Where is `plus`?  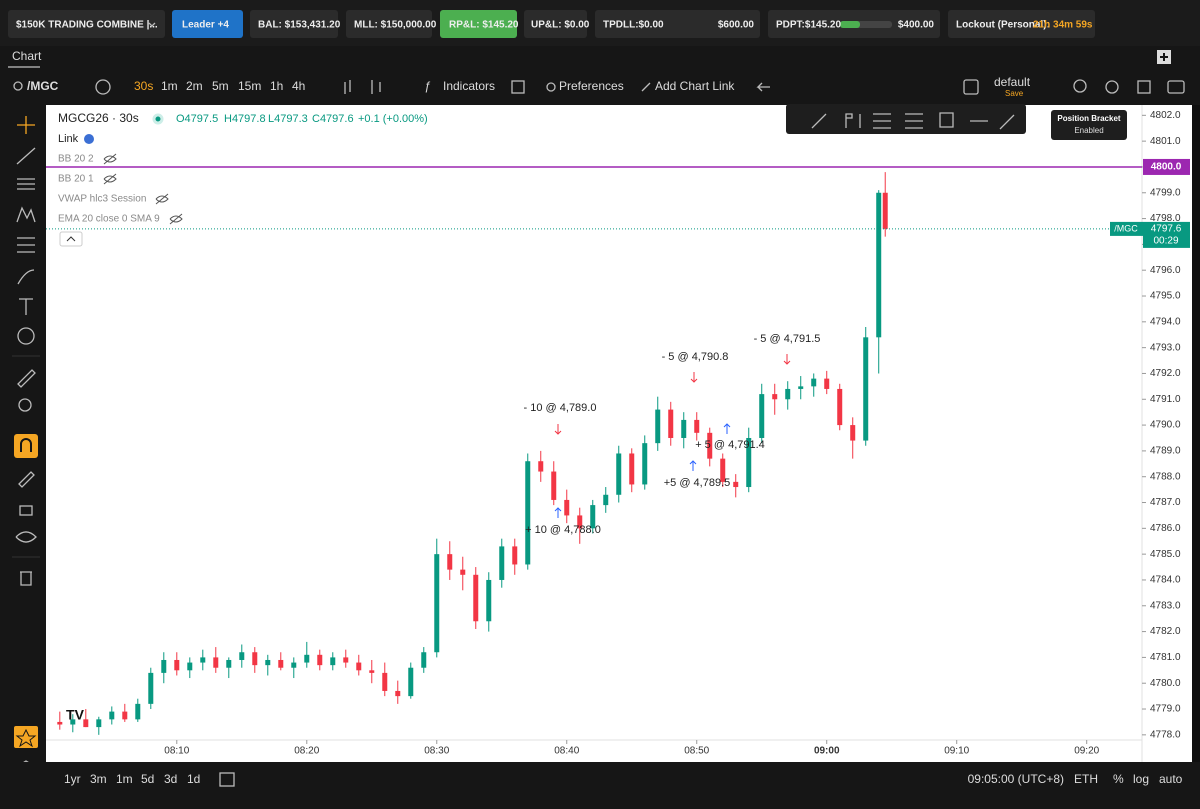 plus is located at coordinates (1164, 57).